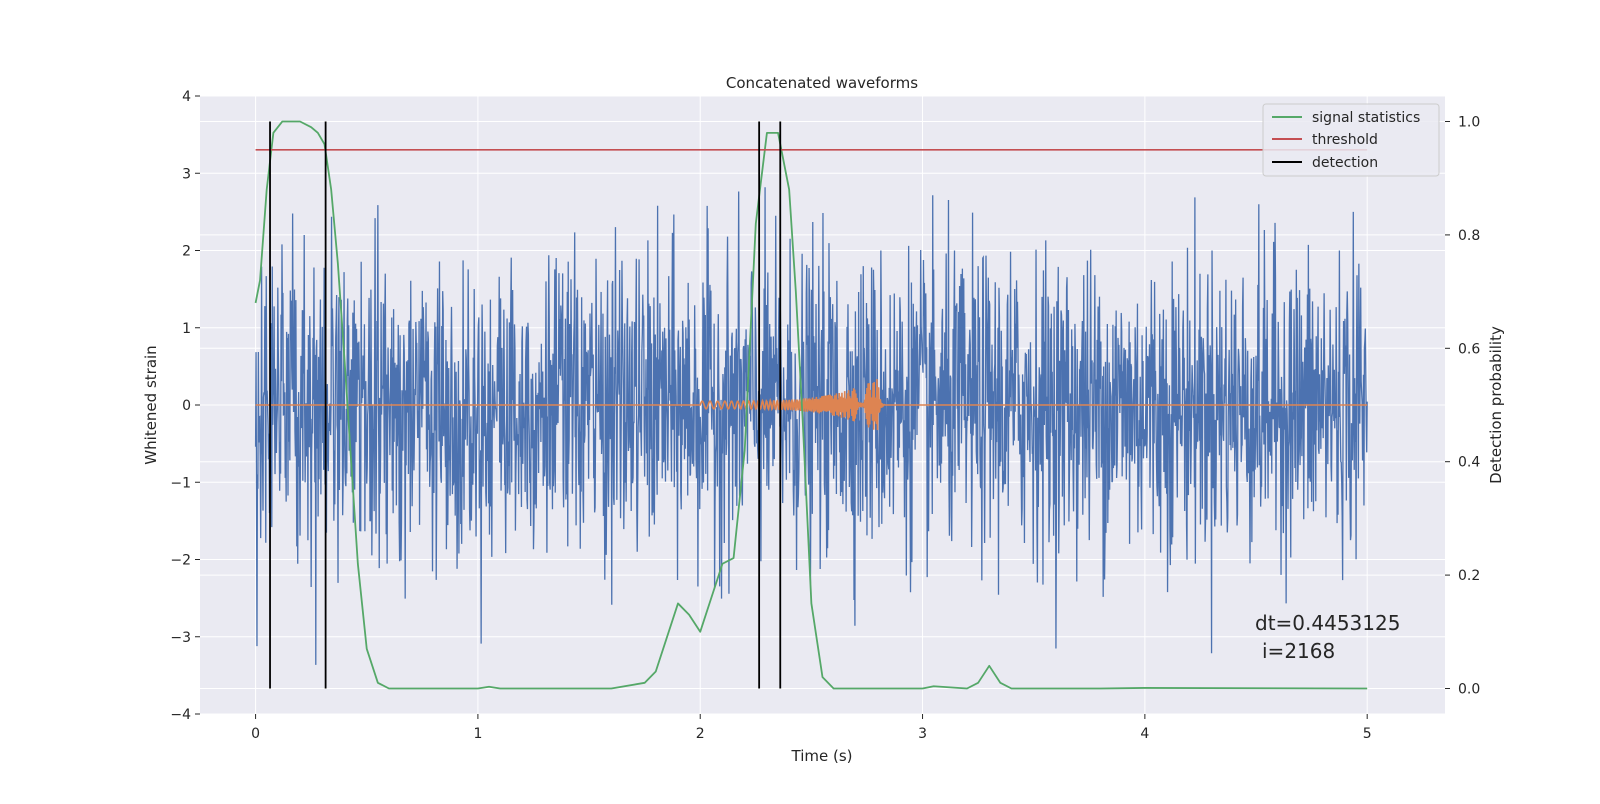 The width and height of the screenshot is (1600, 804). I want to click on y-tick-label-1: 3, so click(186, 174).